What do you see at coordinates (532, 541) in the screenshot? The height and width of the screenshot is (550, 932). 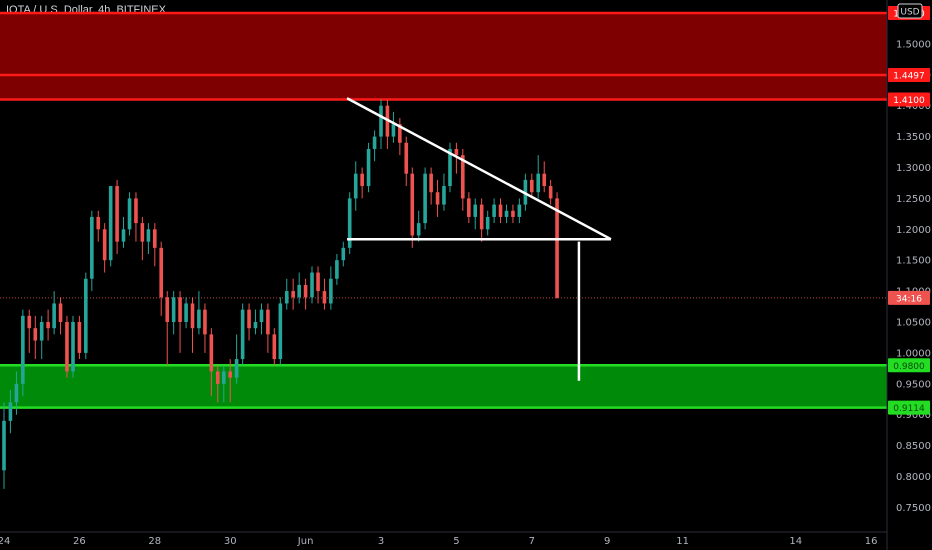 I see `time-tick-label: 7` at bounding box center [532, 541].